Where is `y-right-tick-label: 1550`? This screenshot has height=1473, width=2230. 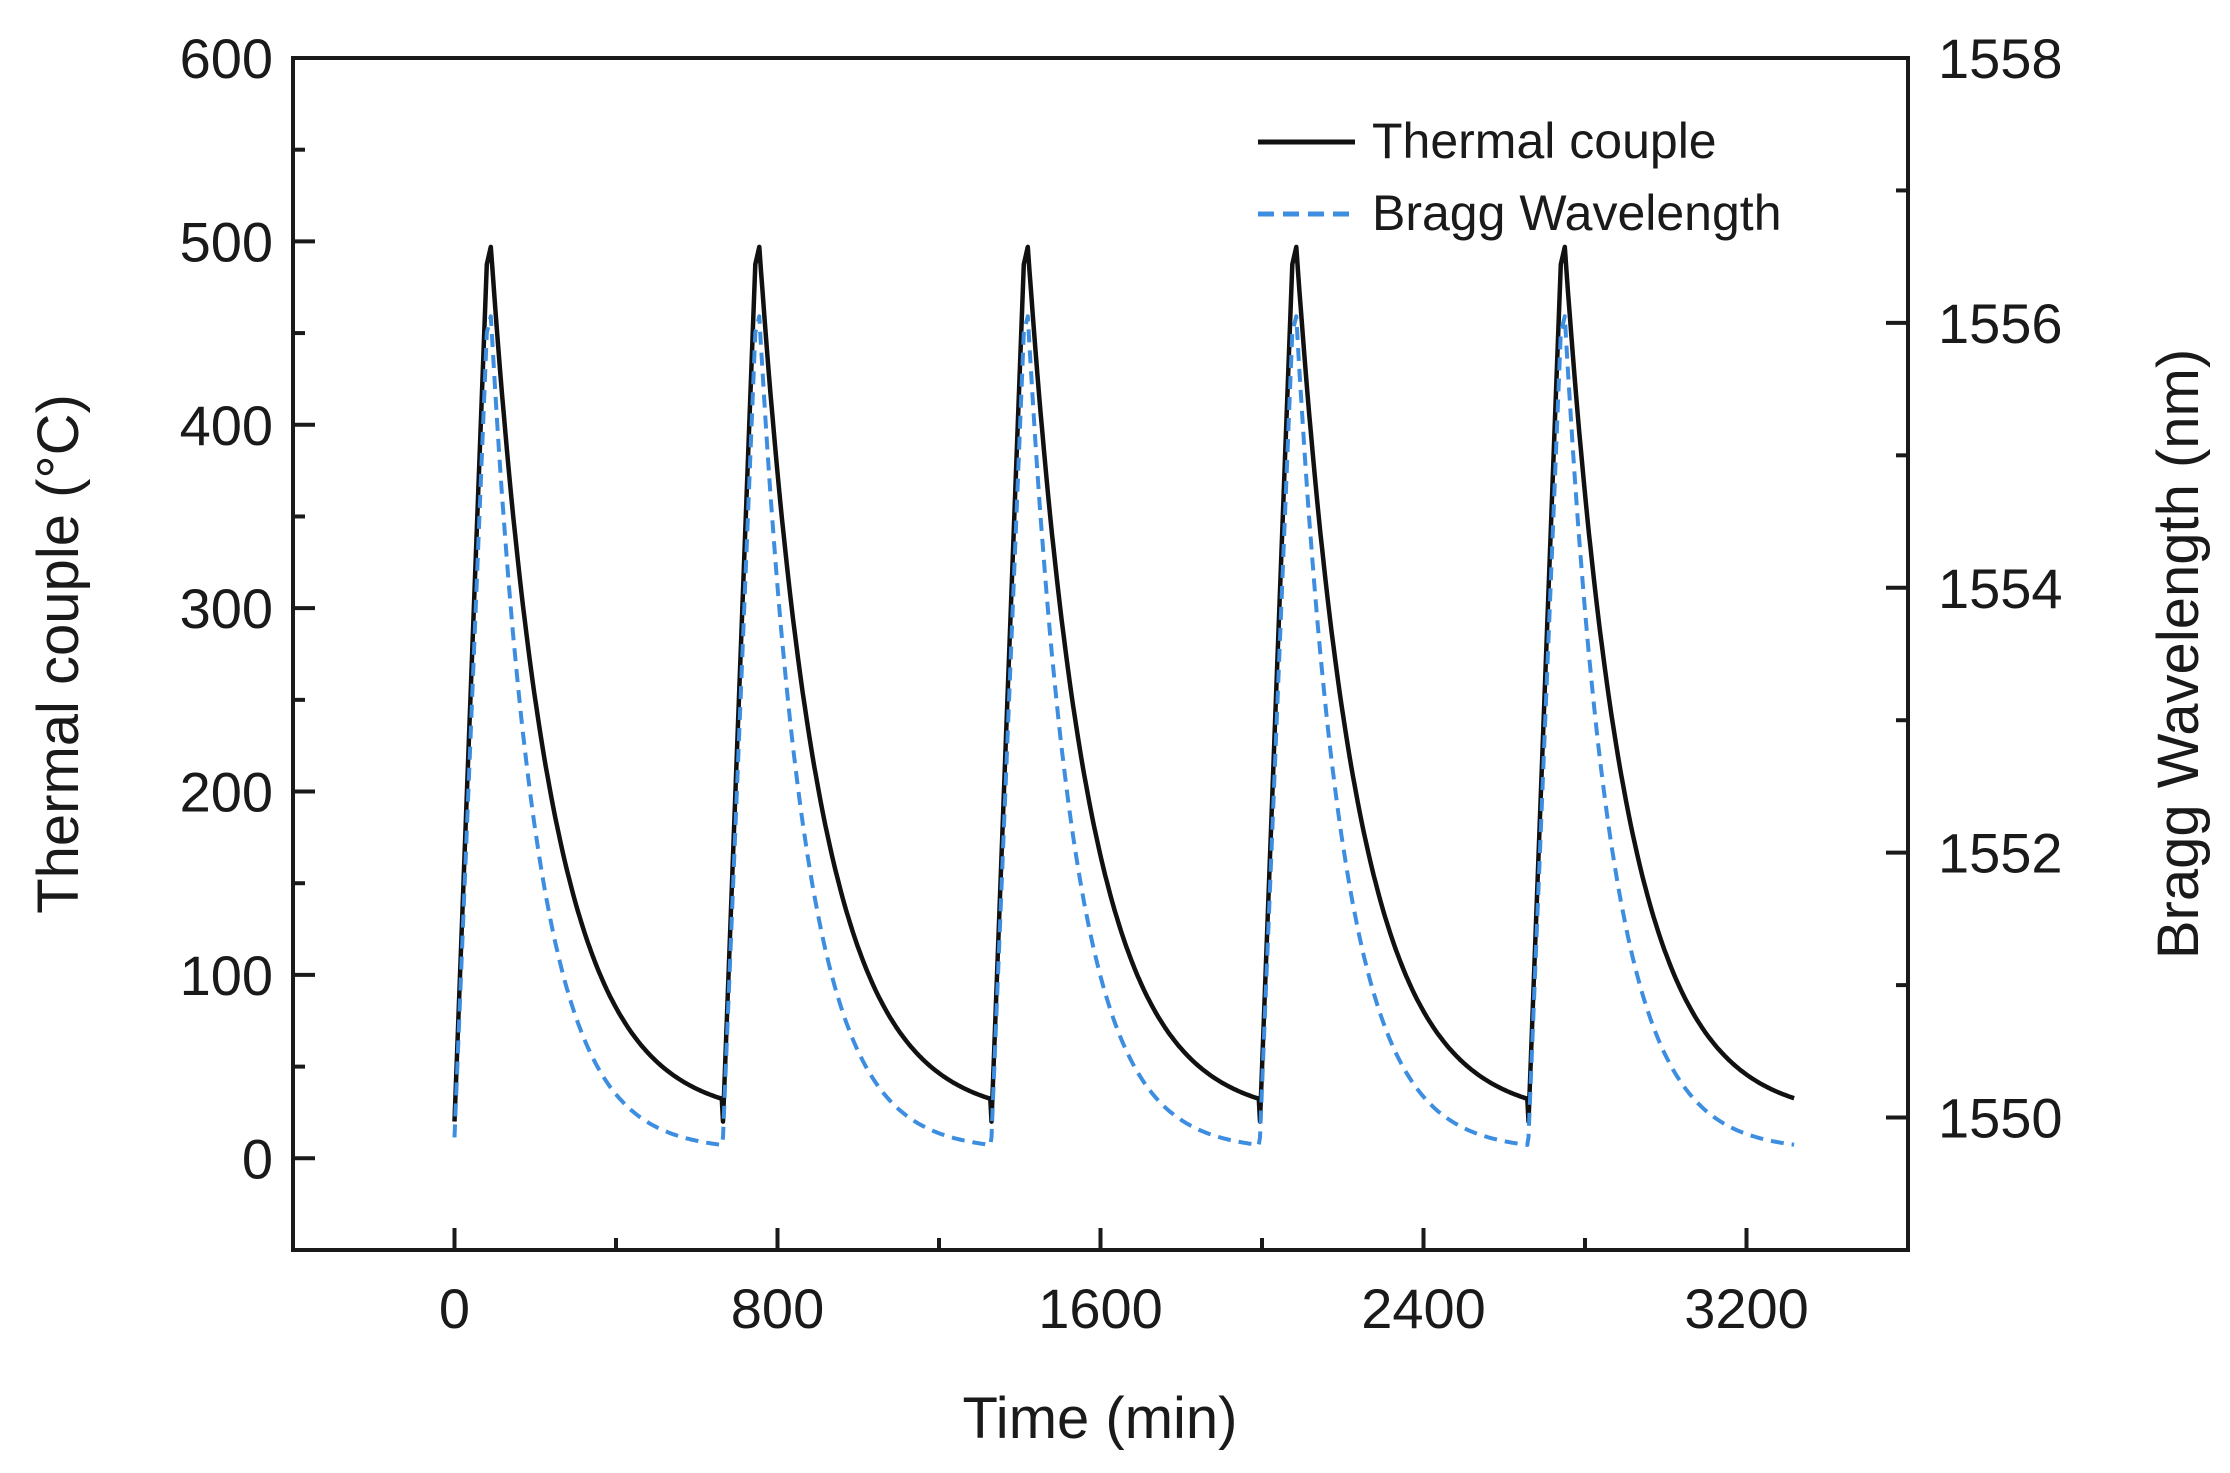
y-right-tick-label: 1550 is located at coordinates (2000, 1118).